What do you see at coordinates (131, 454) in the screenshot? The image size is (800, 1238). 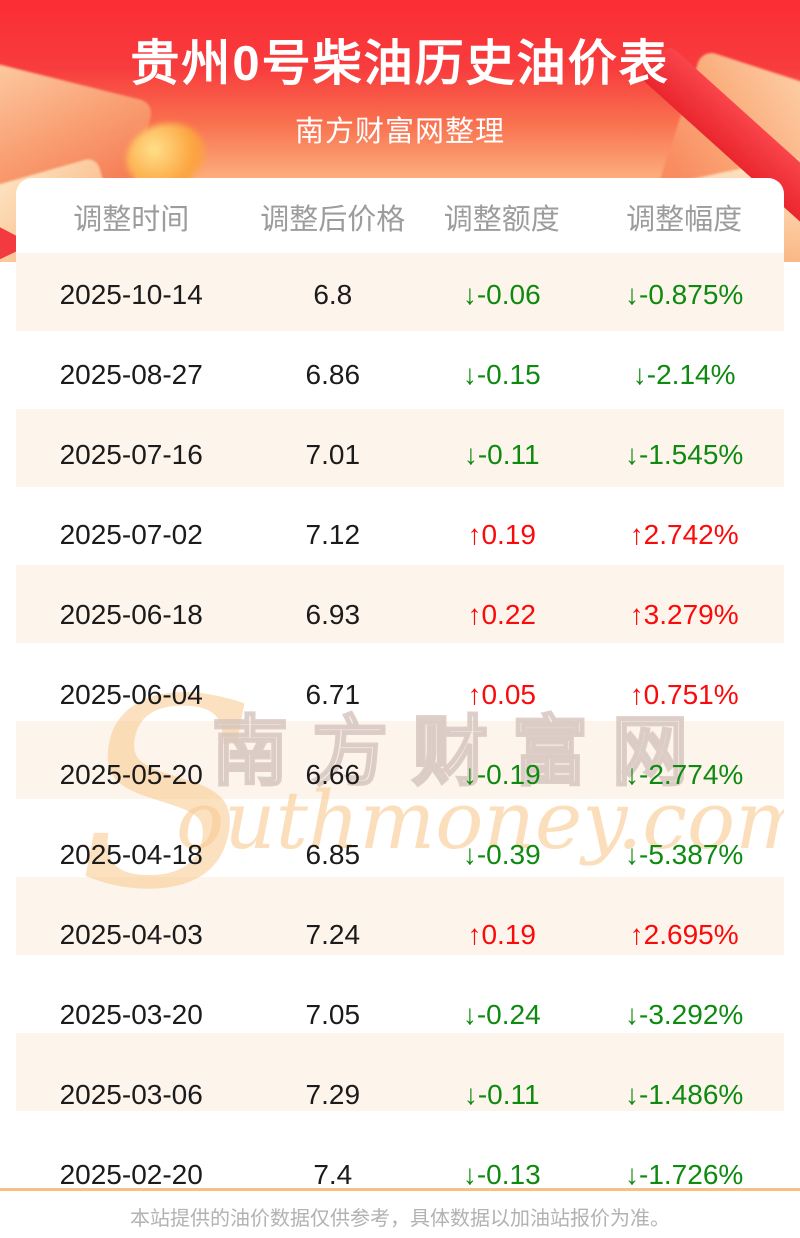 I see `cell-adjust-date: 2025-07-16` at bounding box center [131, 454].